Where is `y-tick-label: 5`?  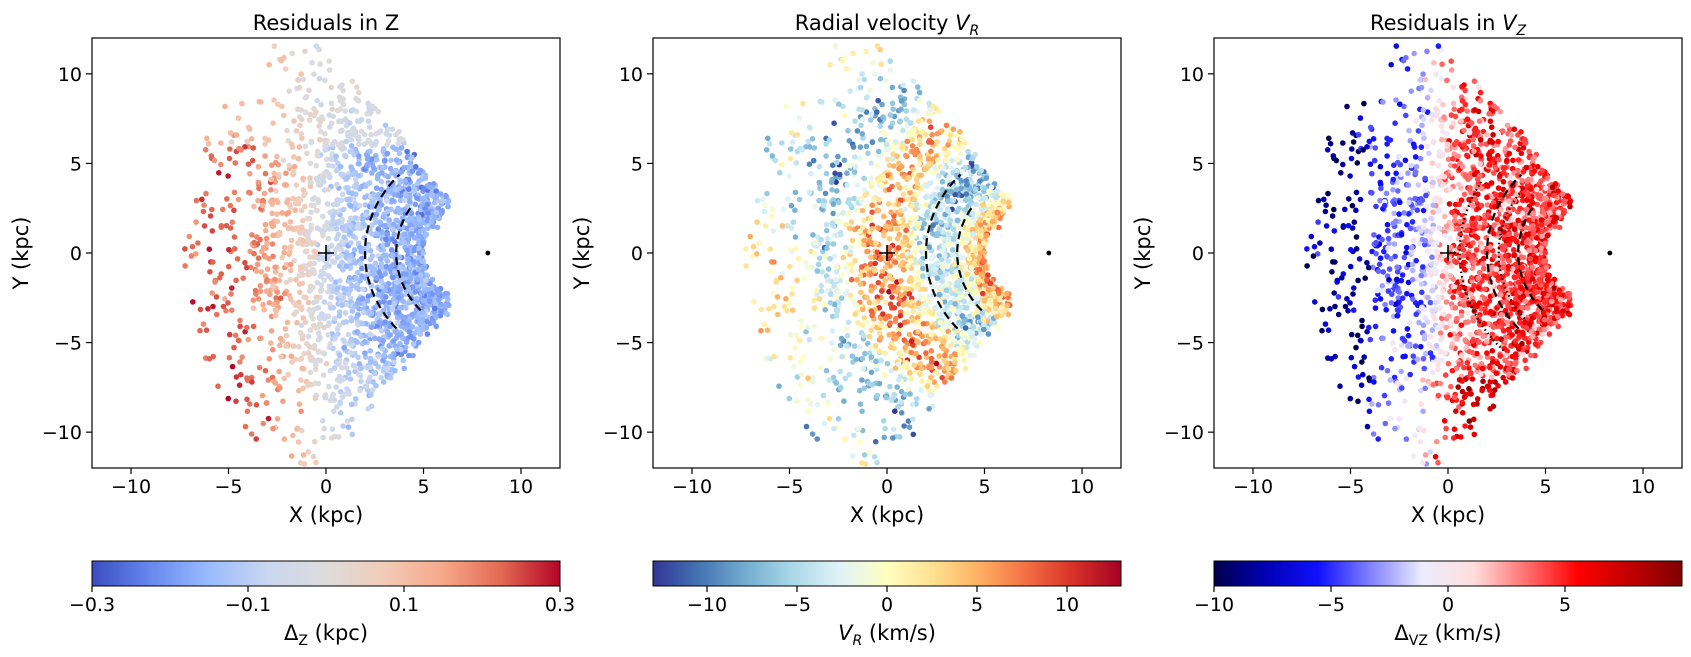 y-tick-label: 5 is located at coordinates (637, 164).